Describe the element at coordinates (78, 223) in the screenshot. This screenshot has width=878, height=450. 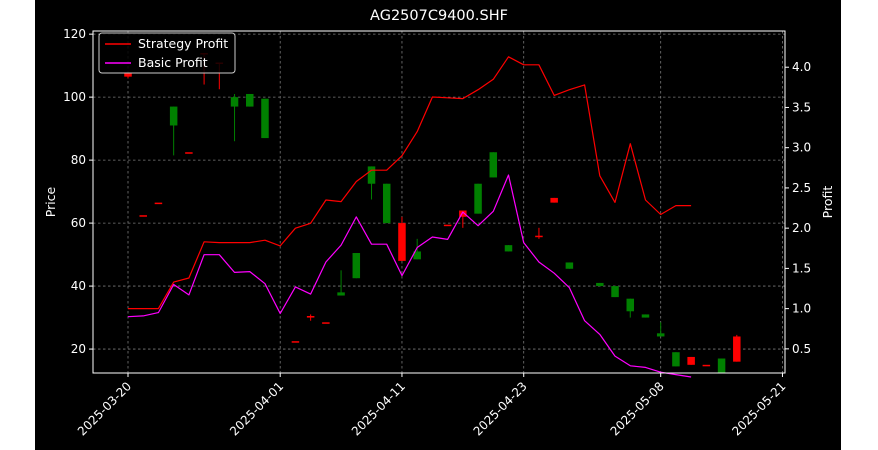
I see `left-tick-label: 60` at that location.